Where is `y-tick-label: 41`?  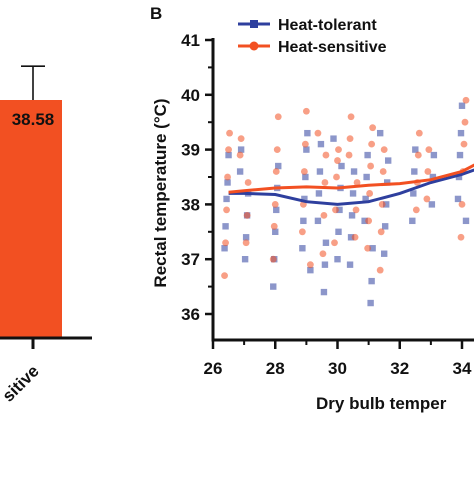
y-tick-label: 41 is located at coordinates (190, 40).